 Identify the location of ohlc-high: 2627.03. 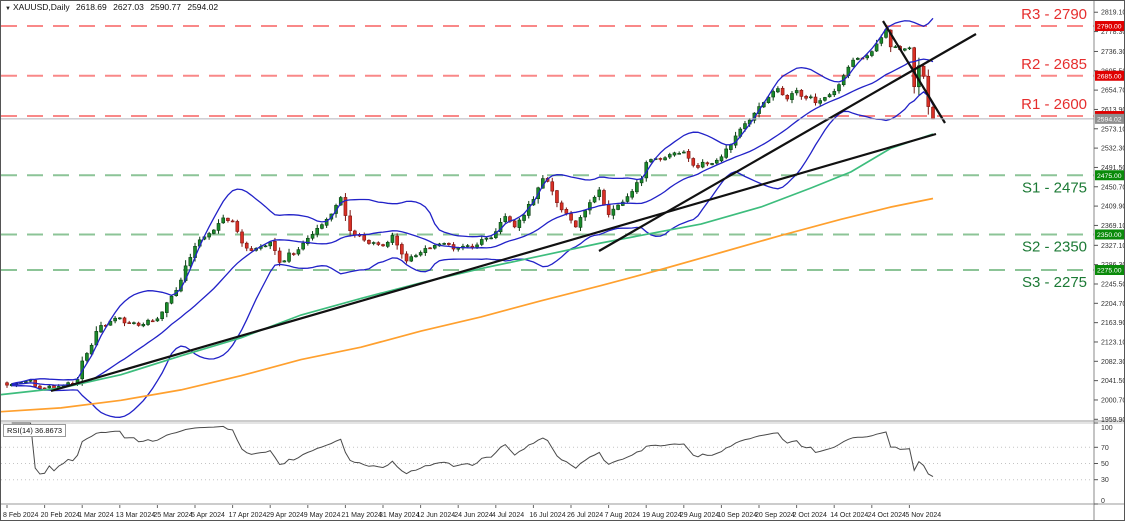
(128, 7).